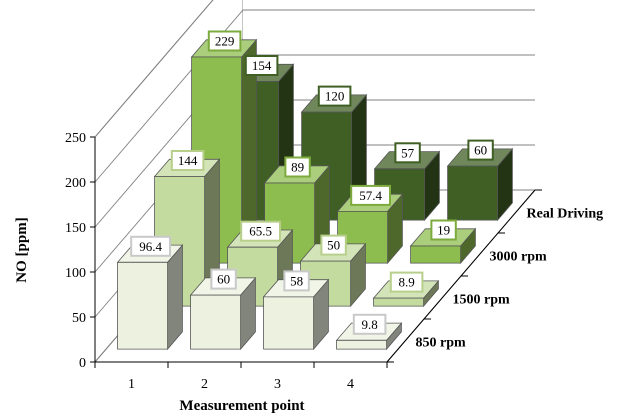 The height and width of the screenshot is (417, 622). I want to click on data-label-text: 50, so click(333, 245).